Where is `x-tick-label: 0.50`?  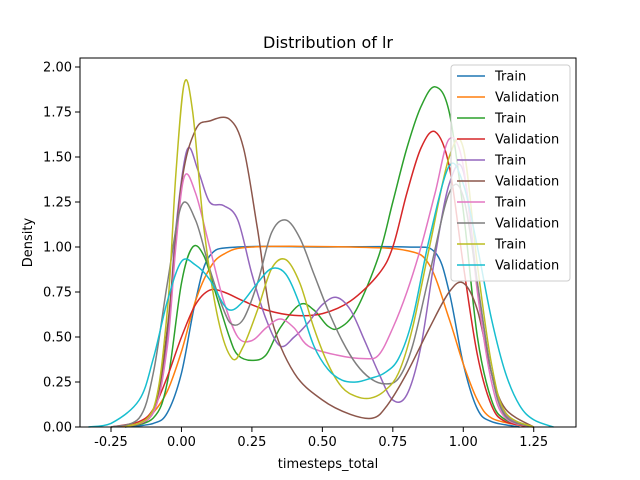 x-tick-label: 0.50 is located at coordinates (322, 442).